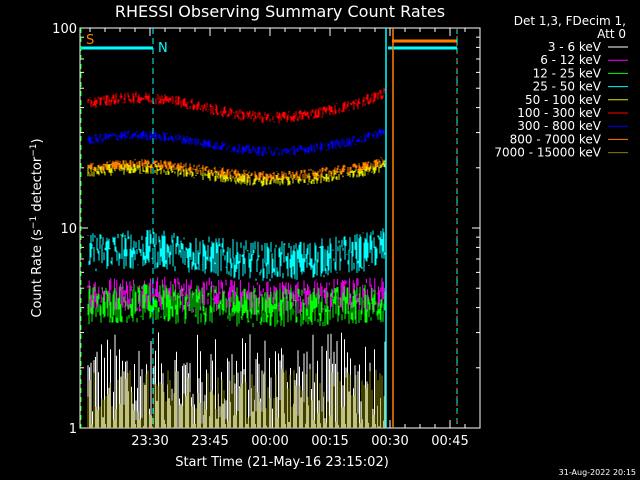 The height and width of the screenshot is (480, 640). Describe the element at coordinates (73, 429) in the screenshot. I see `y-tick-label: 1` at that location.